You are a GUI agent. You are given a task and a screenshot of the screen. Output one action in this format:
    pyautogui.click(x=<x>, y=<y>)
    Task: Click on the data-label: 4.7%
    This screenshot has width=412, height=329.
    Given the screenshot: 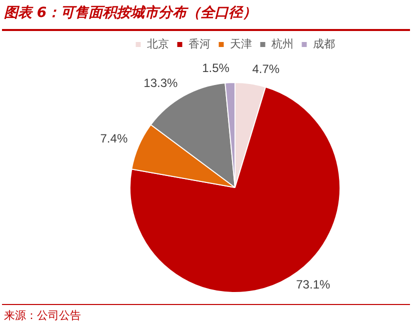 What is the action you would take?
    pyautogui.click(x=266, y=69)
    